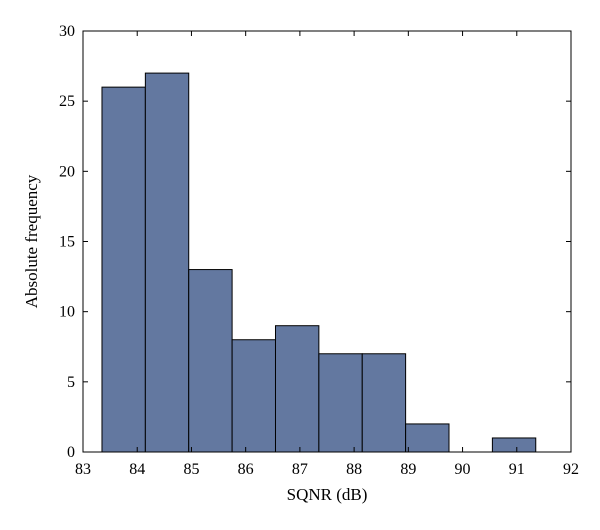  What do you see at coordinates (71, 452) in the screenshot?
I see `y-tick-label: 0` at bounding box center [71, 452].